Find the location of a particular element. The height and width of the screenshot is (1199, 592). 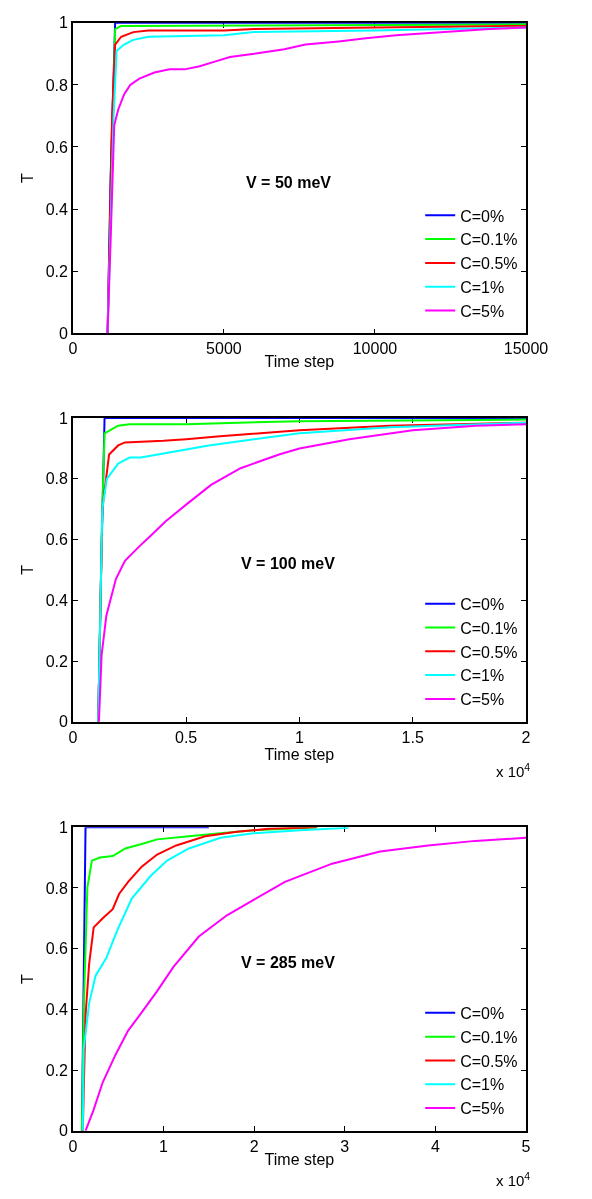

x-tick-label: 4 is located at coordinates (435, 1146).